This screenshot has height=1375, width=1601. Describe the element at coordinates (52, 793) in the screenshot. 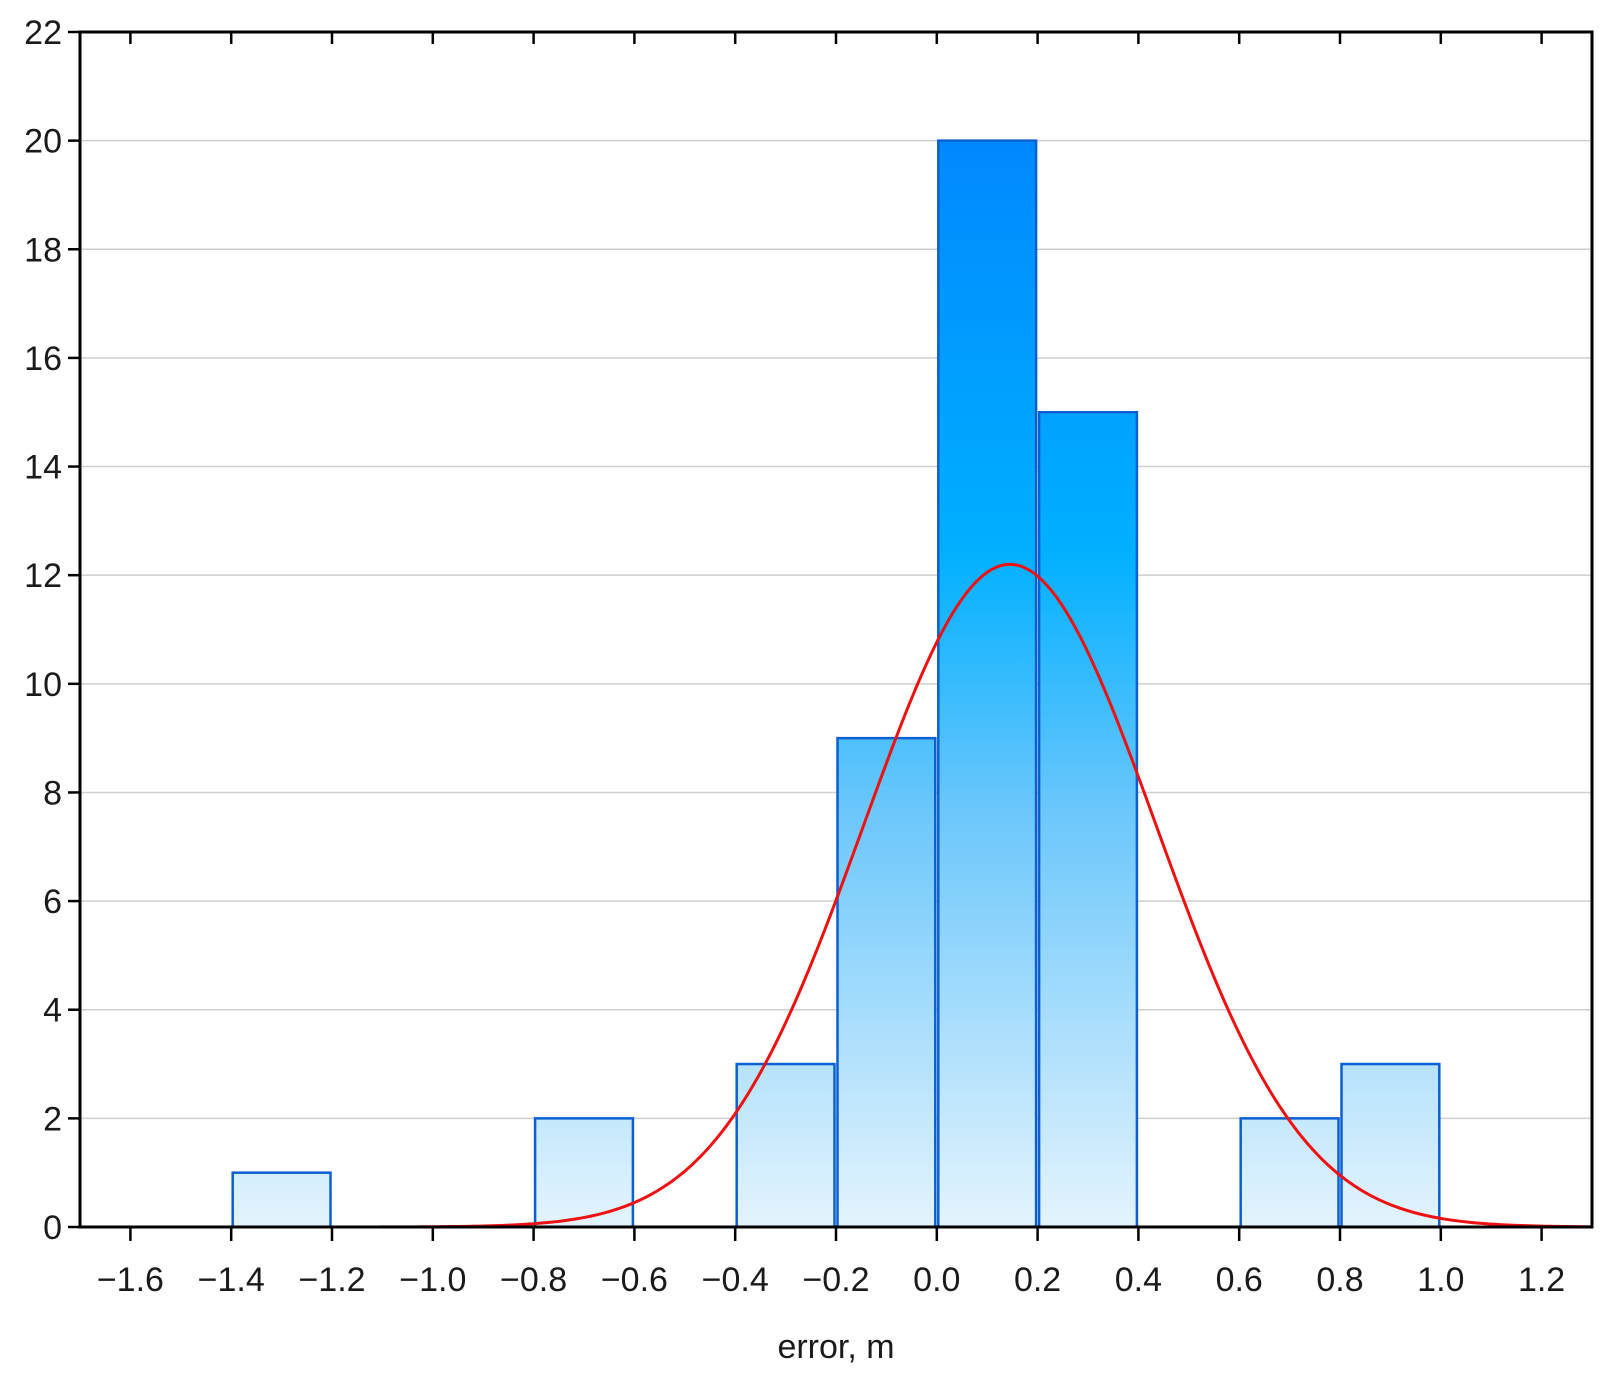

I see `y-tick-label: 8` at that location.